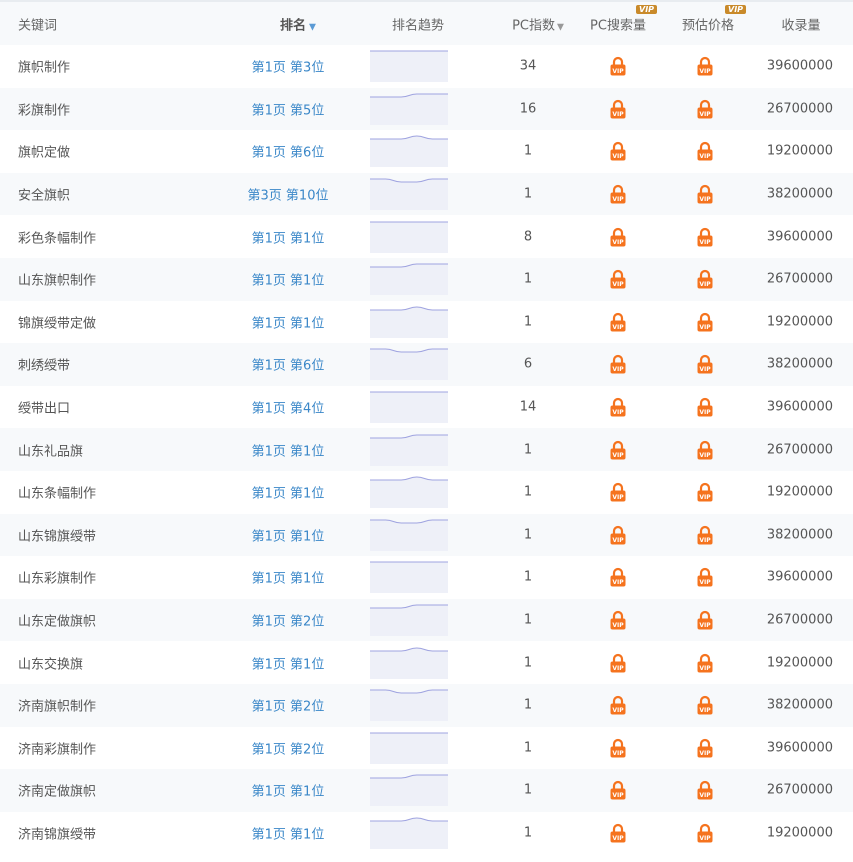 The image size is (853, 862). Describe the element at coordinates (533, 25) in the screenshot. I see `header-pc-index-label: PC指数` at that location.